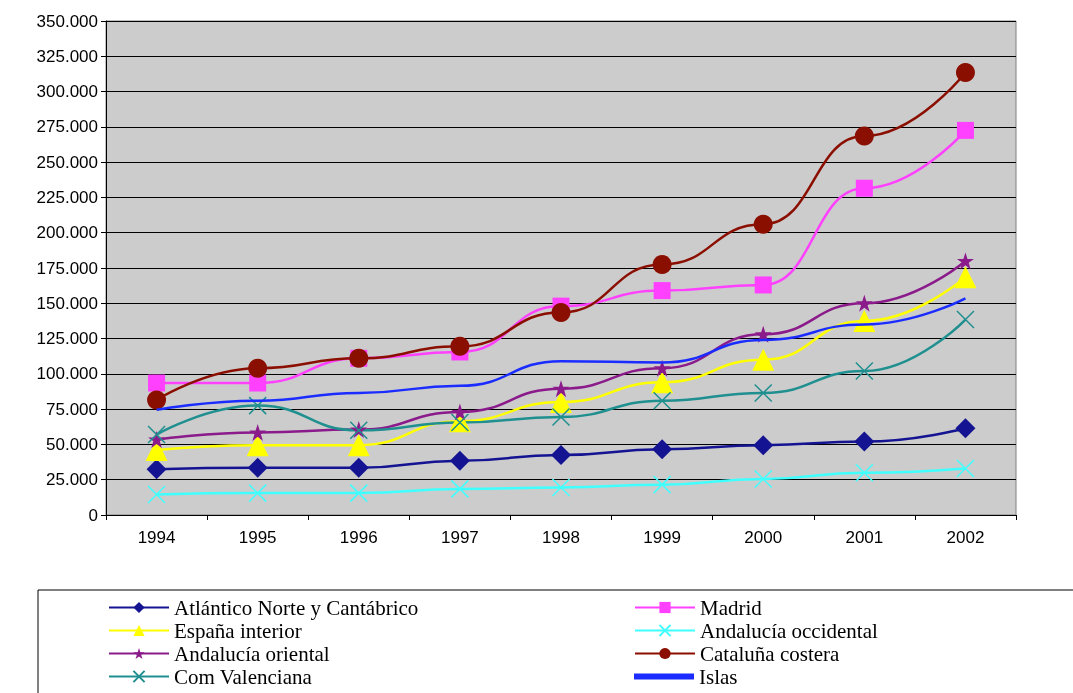 This screenshot has width=1073, height=693. What do you see at coordinates (72, 409) in the screenshot?
I see `y-tick-label: 75.000` at bounding box center [72, 409].